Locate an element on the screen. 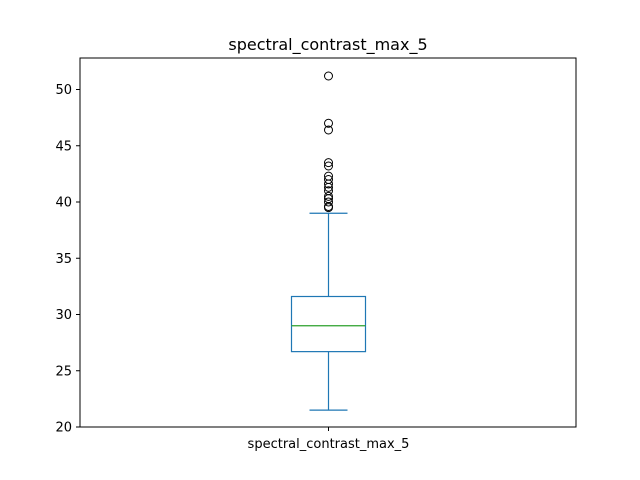 The image size is (640, 480). y-axis: 20 25 30 35 40 45 50 is located at coordinates (67, 259).